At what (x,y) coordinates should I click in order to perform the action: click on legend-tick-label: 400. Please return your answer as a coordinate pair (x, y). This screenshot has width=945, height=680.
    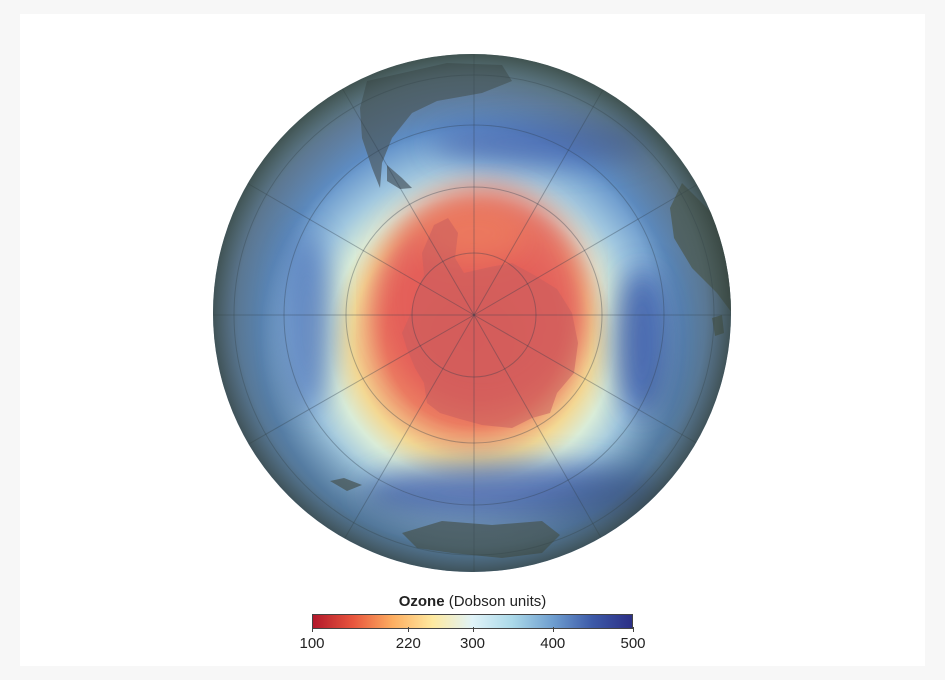
    Looking at the image, I should click on (553, 643).